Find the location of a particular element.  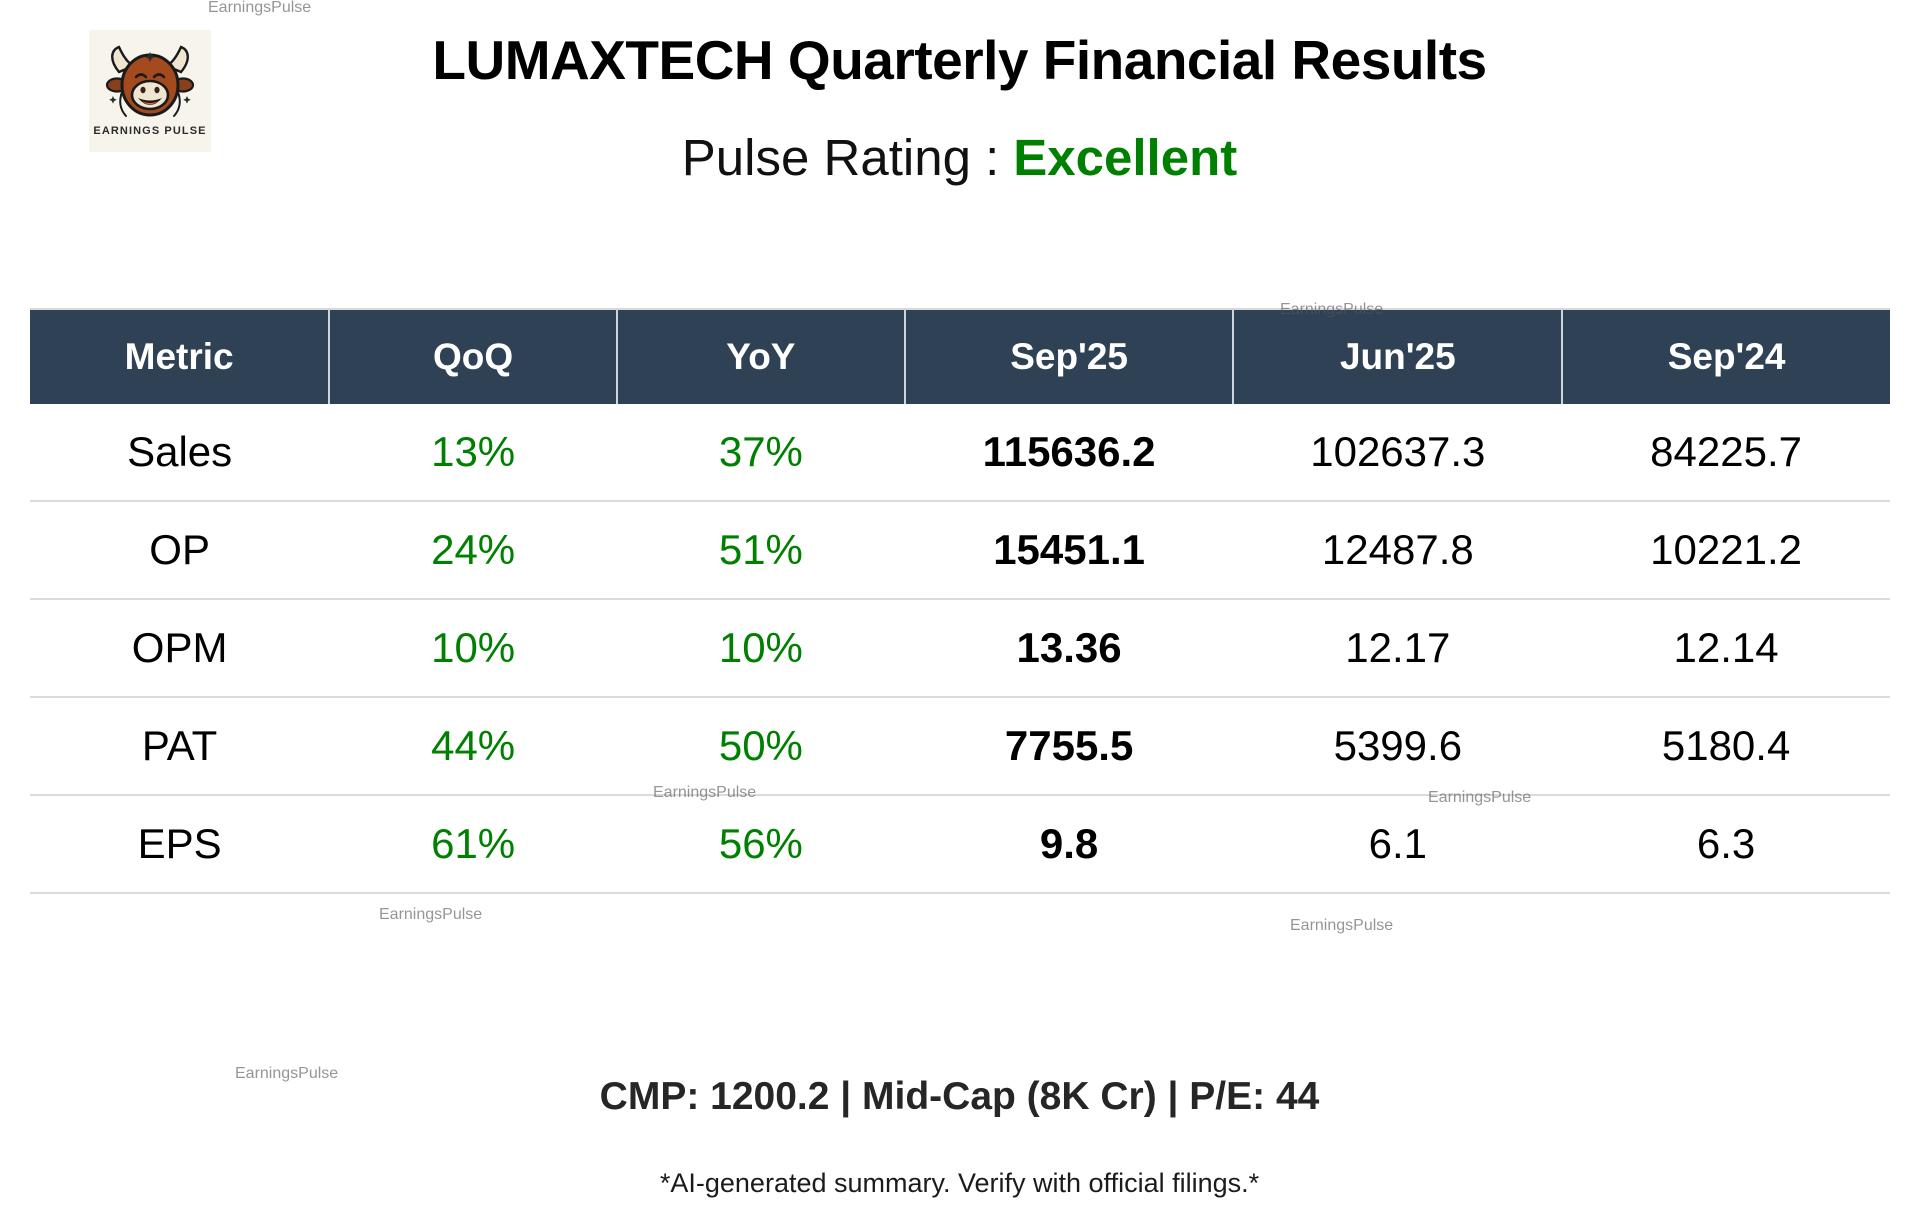

cell-qoq: 44% is located at coordinates (473, 746).